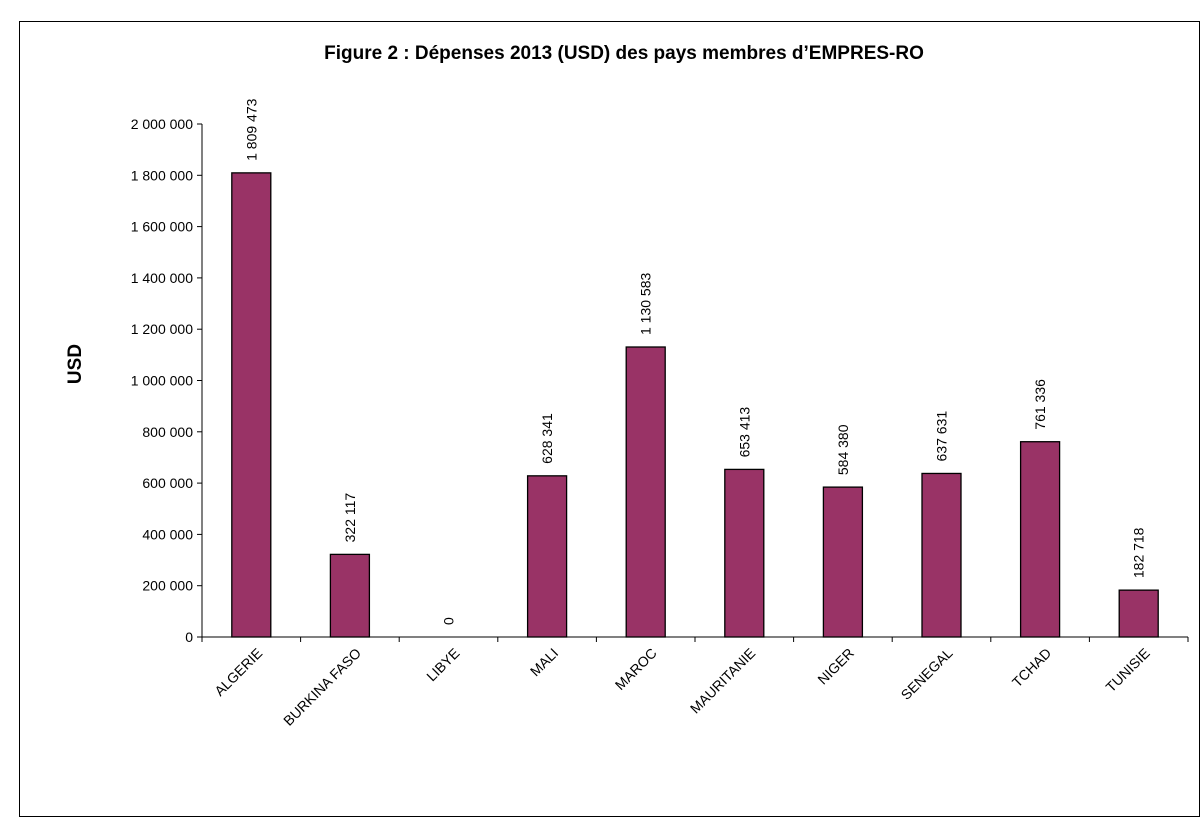  Describe the element at coordinates (1040, 539) in the screenshot. I see `bar-tchad` at that location.